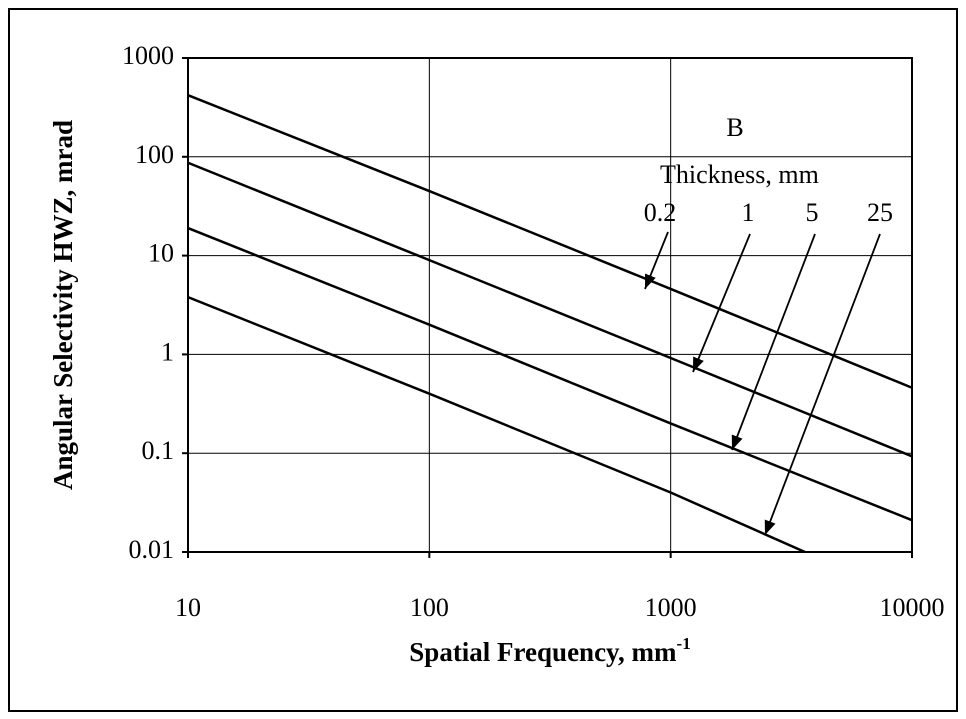 This screenshot has height=719, width=966. Describe the element at coordinates (152, 549) in the screenshot. I see `y-tick-label: 0.01` at that location.